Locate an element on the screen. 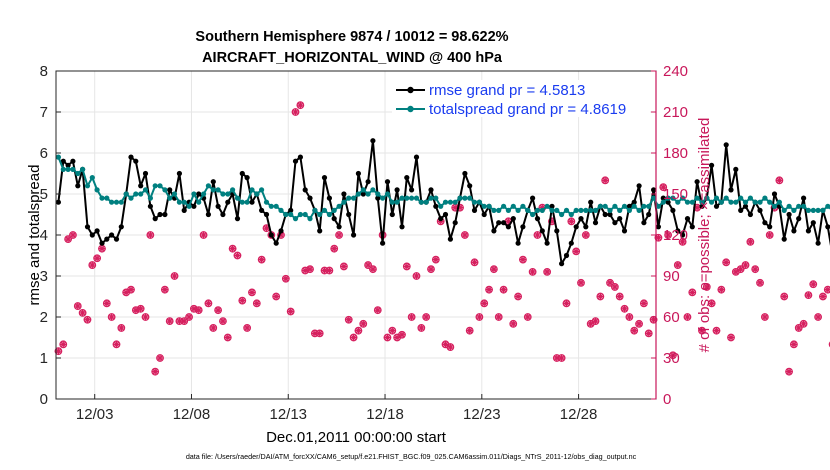 Image resolution: width=830 pixels, height=470 pixels. legend-rmse-label: rmse grand pr = 4.5813 is located at coordinates (507, 90).